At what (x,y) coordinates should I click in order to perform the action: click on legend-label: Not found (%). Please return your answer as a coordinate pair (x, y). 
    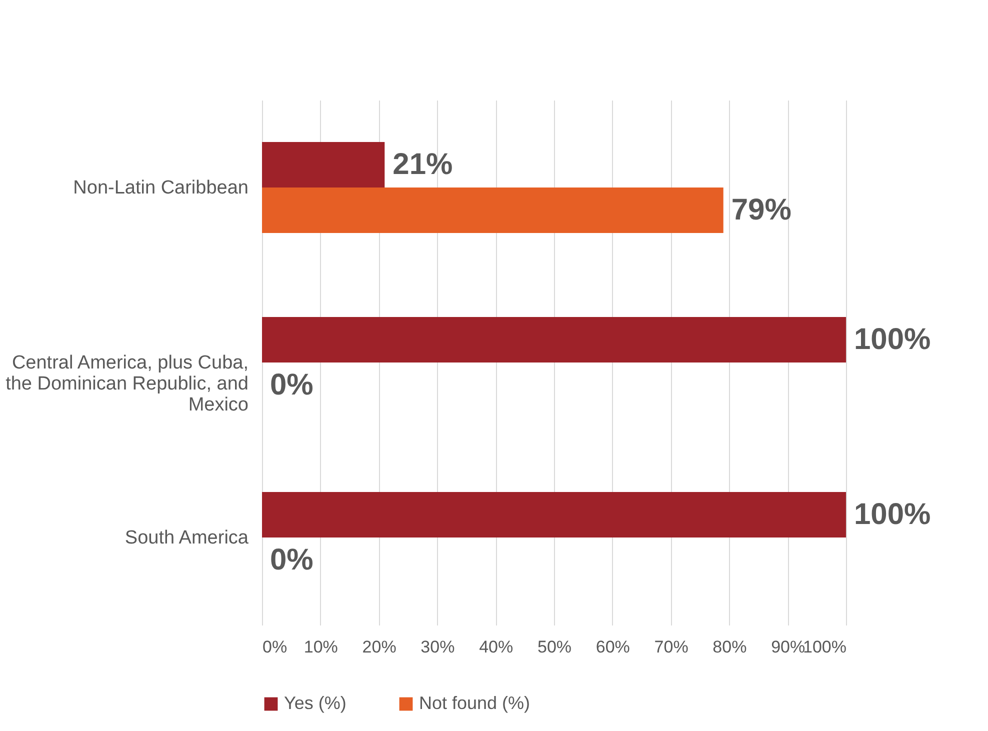
    Looking at the image, I should click on (474, 703).